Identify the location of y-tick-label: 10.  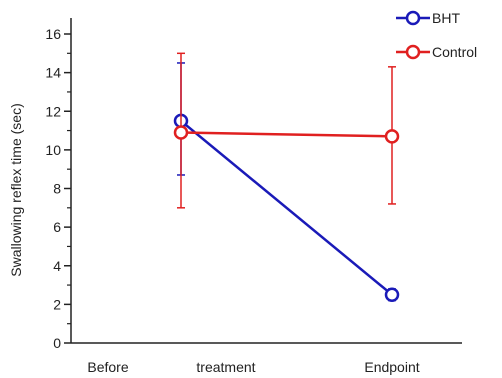
(53, 150).